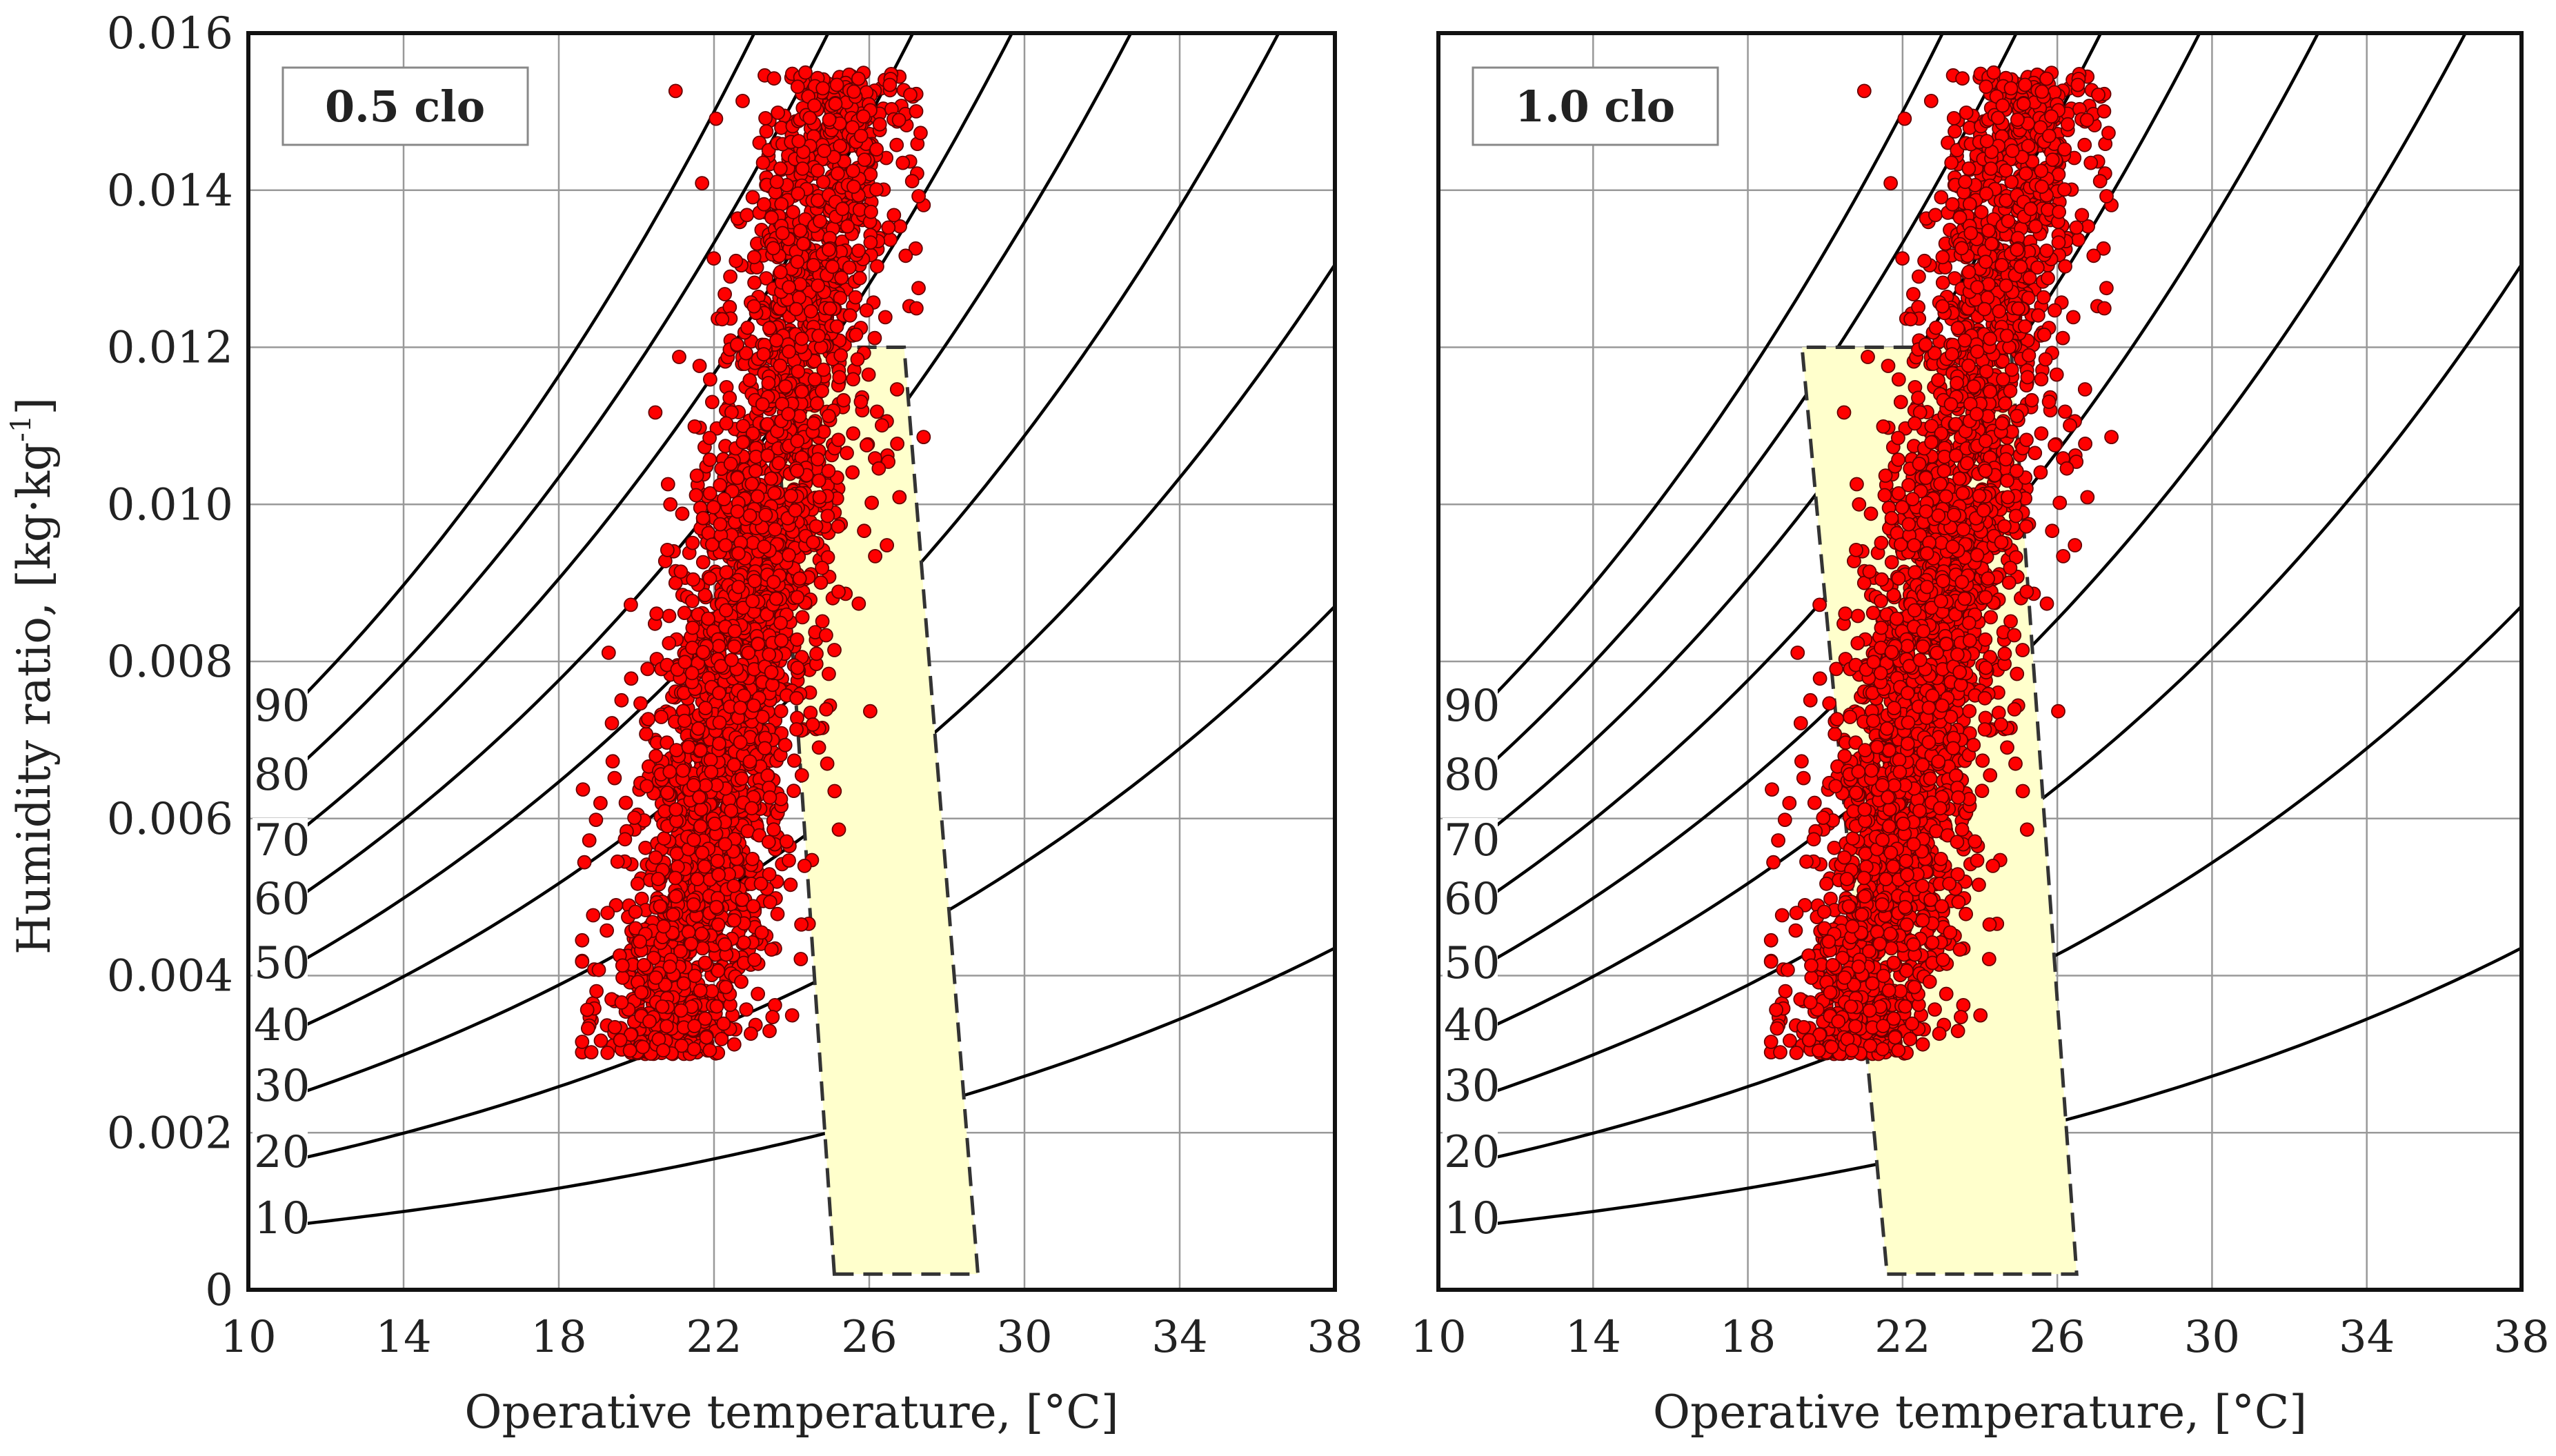  What do you see at coordinates (405, 106) in the screenshot?
I see `panel-label-box: 0.5 clo` at bounding box center [405, 106].